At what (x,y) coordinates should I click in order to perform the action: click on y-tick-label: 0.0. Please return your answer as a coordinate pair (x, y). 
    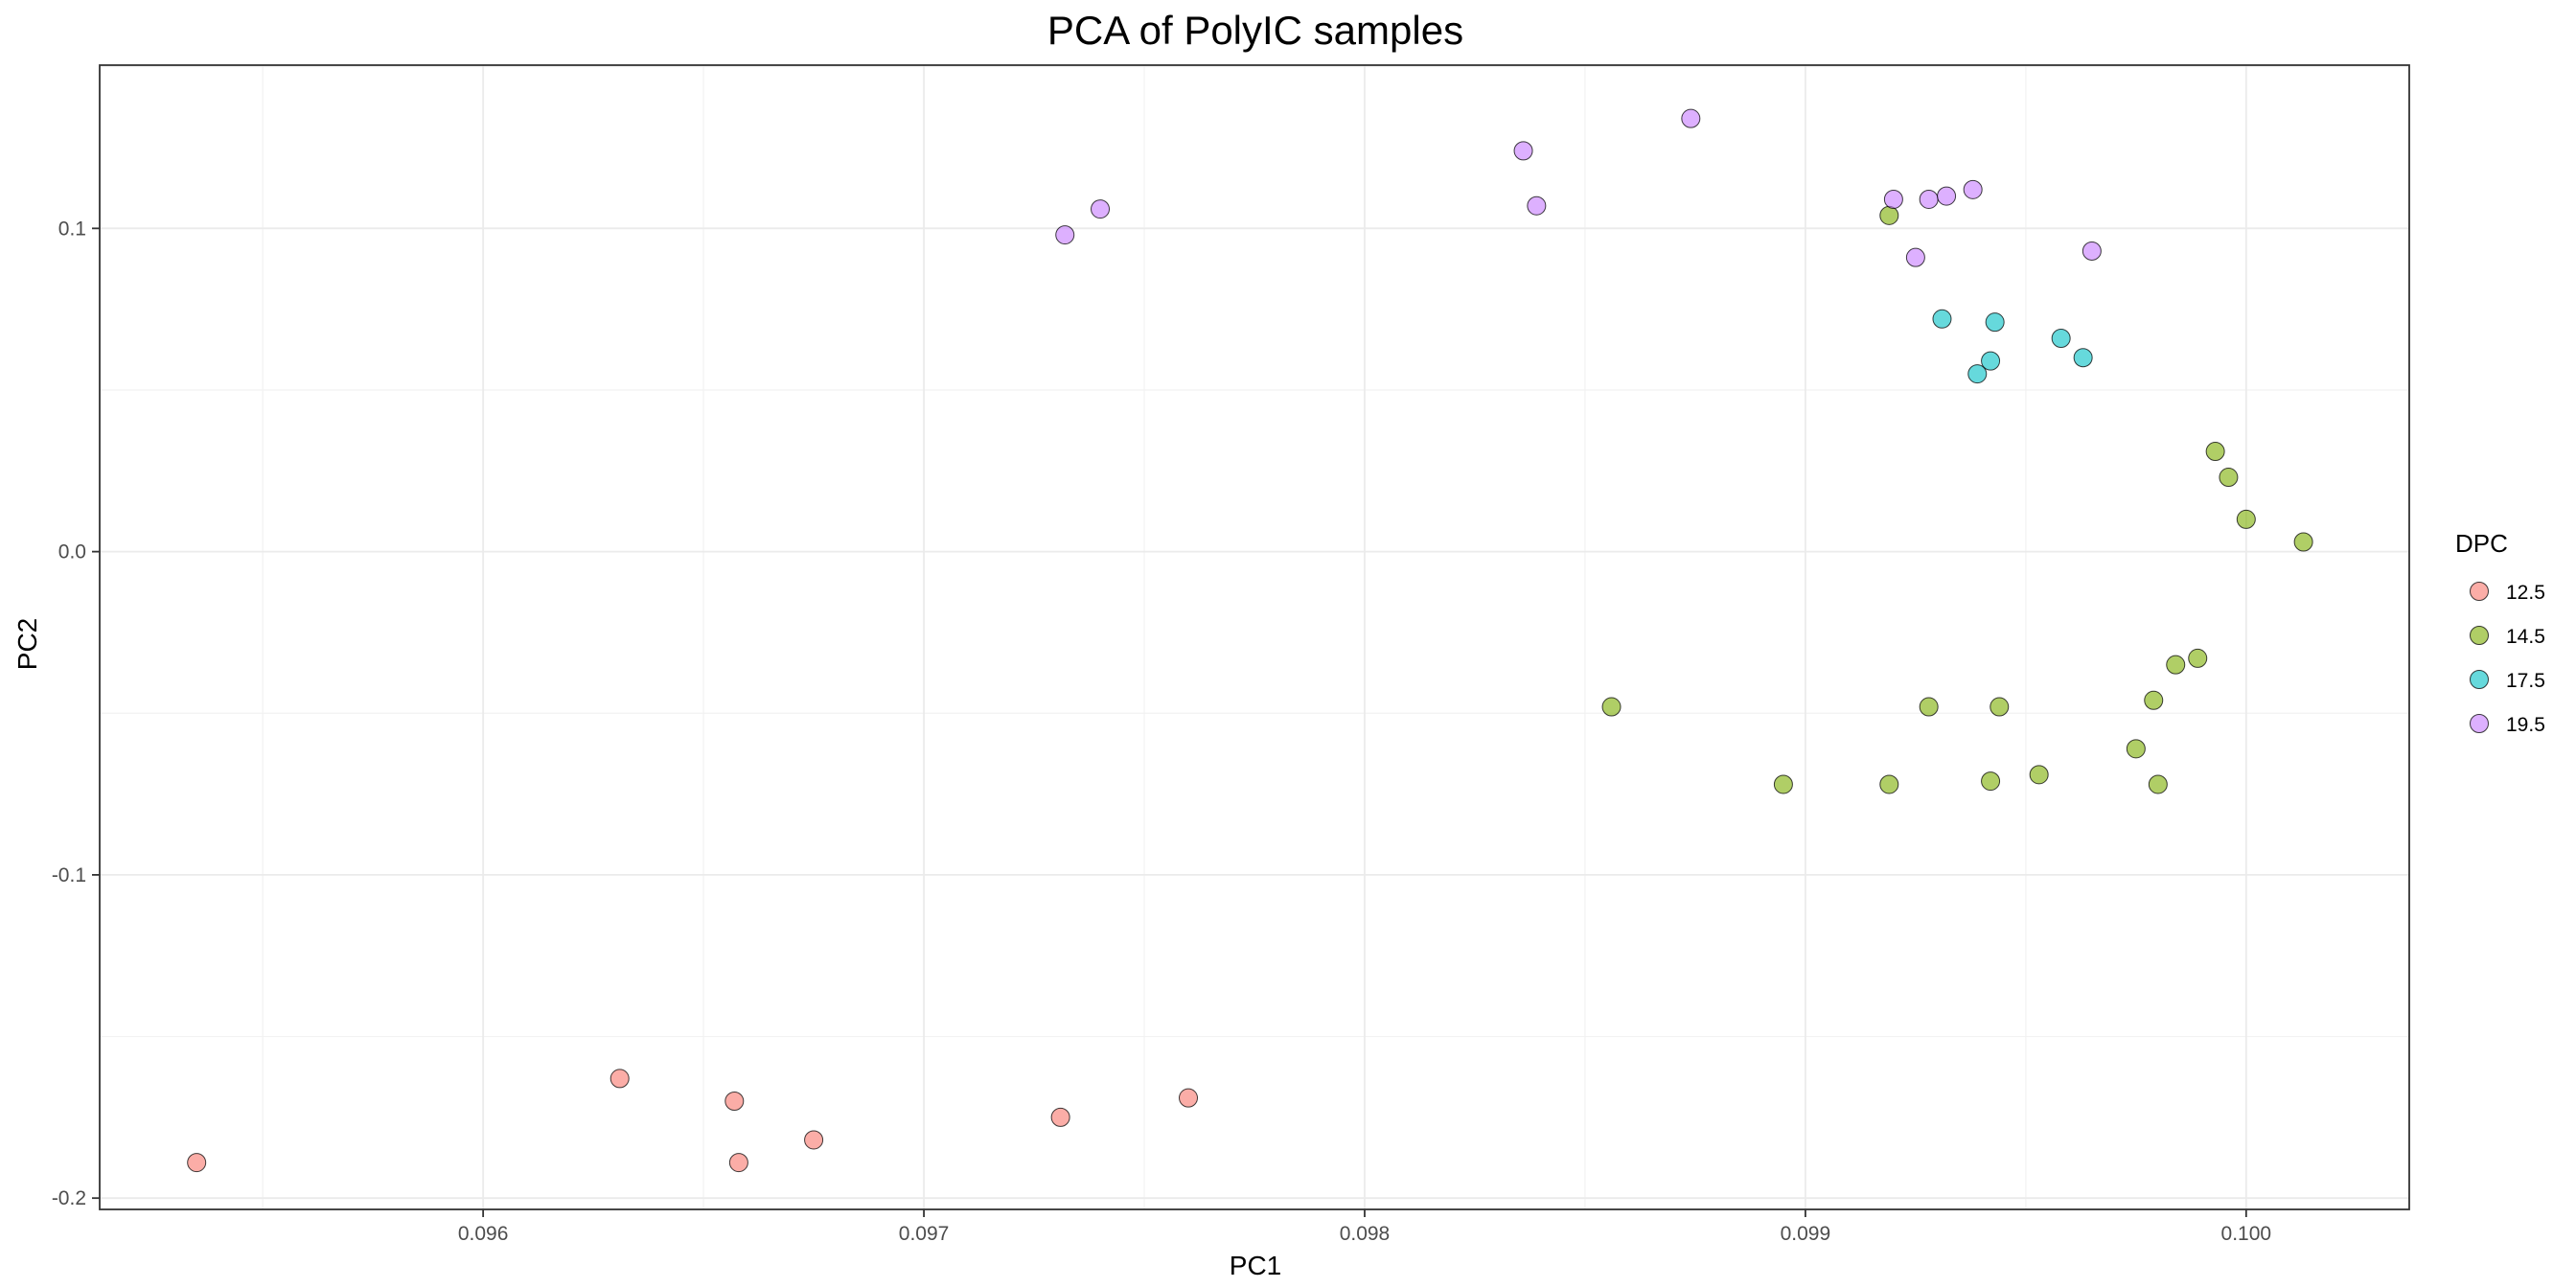
    Looking at the image, I should click on (72, 552).